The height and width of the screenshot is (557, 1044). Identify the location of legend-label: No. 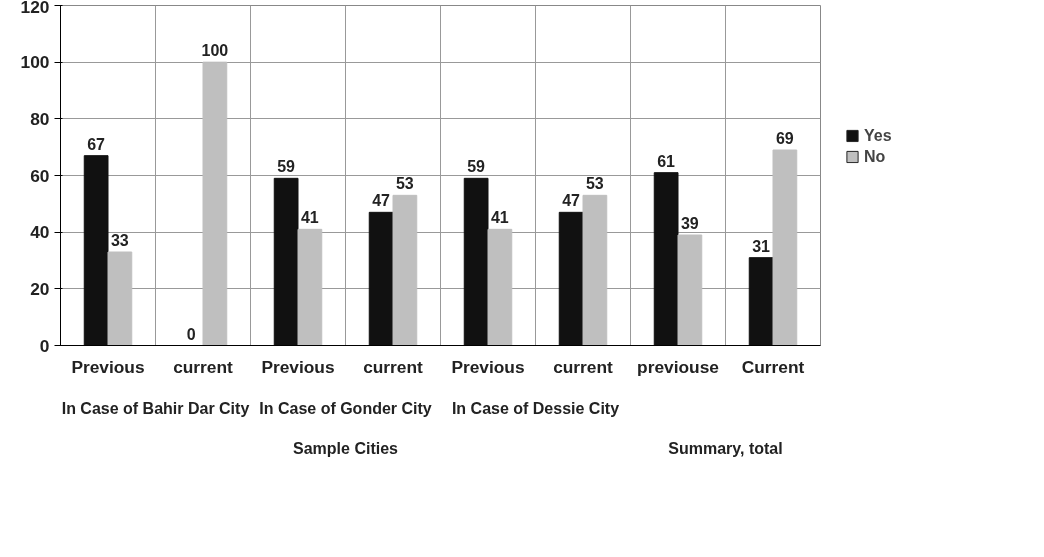
(875, 156).